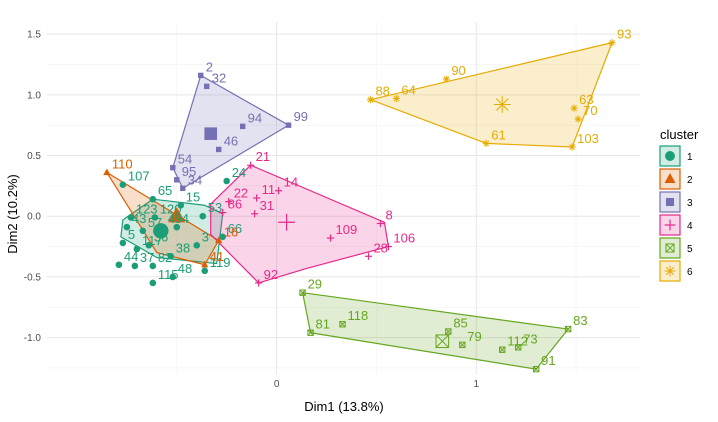 The width and height of the screenshot is (718, 422). Describe the element at coordinates (131, 234) in the screenshot. I see `cluster-1-point-label: 5` at that location.